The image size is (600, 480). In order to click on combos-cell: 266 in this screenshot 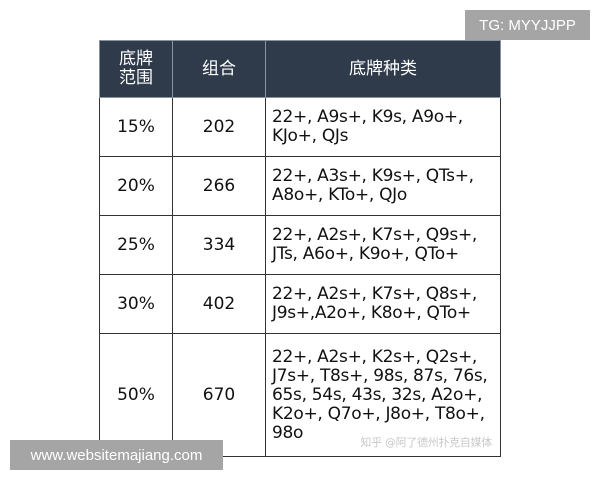, I will do `click(219, 186)`.